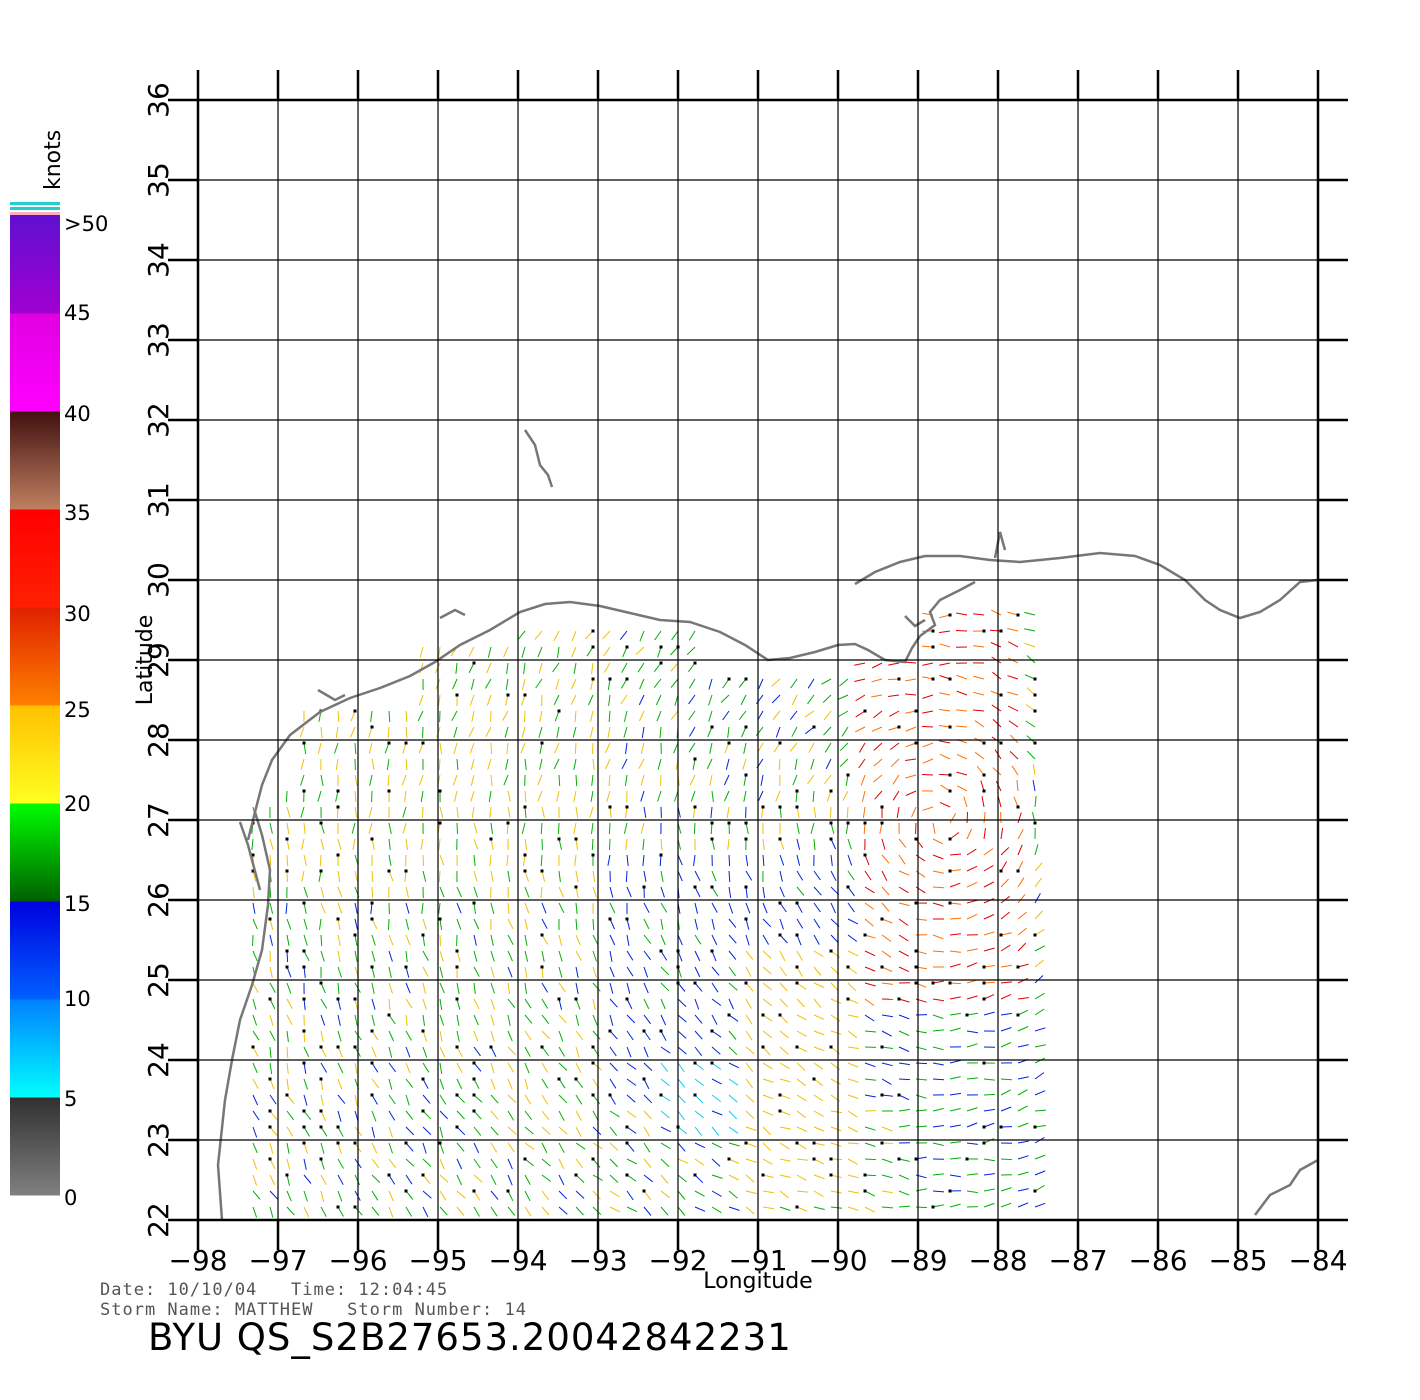 This screenshot has height=1400, width=1420. What do you see at coordinates (158, 1220) in the screenshot?
I see `lat-tick-label: 22` at bounding box center [158, 1220].